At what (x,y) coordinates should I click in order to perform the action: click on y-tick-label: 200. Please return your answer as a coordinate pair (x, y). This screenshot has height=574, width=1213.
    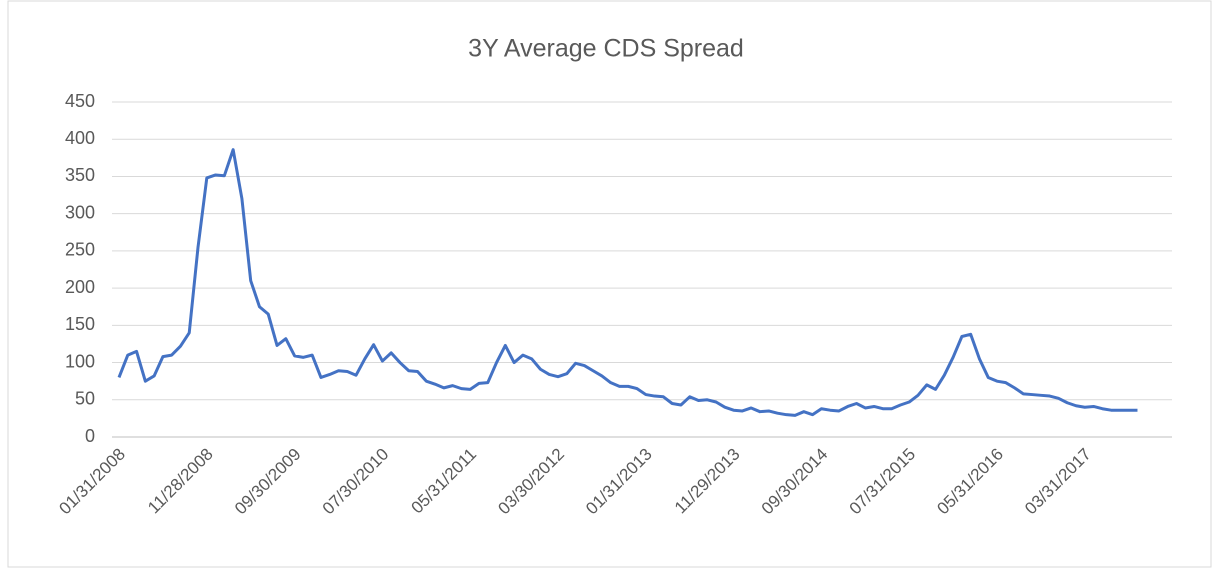
    Looking at the image, I should click on (80, 287).